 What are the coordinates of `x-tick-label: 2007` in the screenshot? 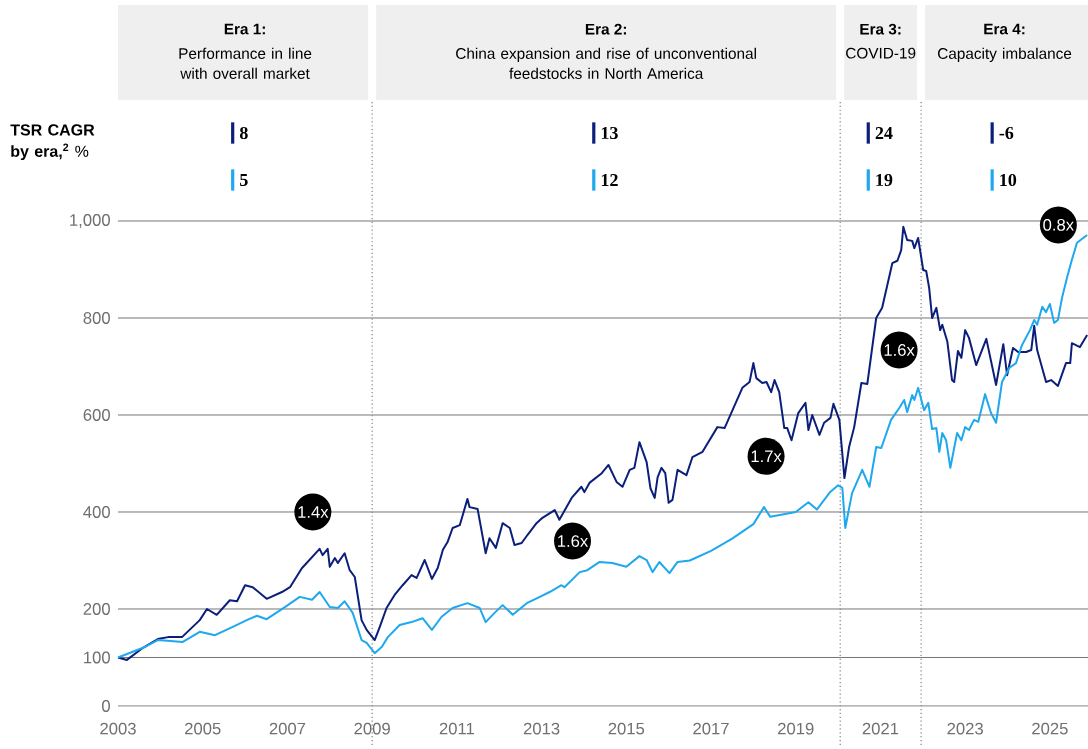 It's located at (287, 728).